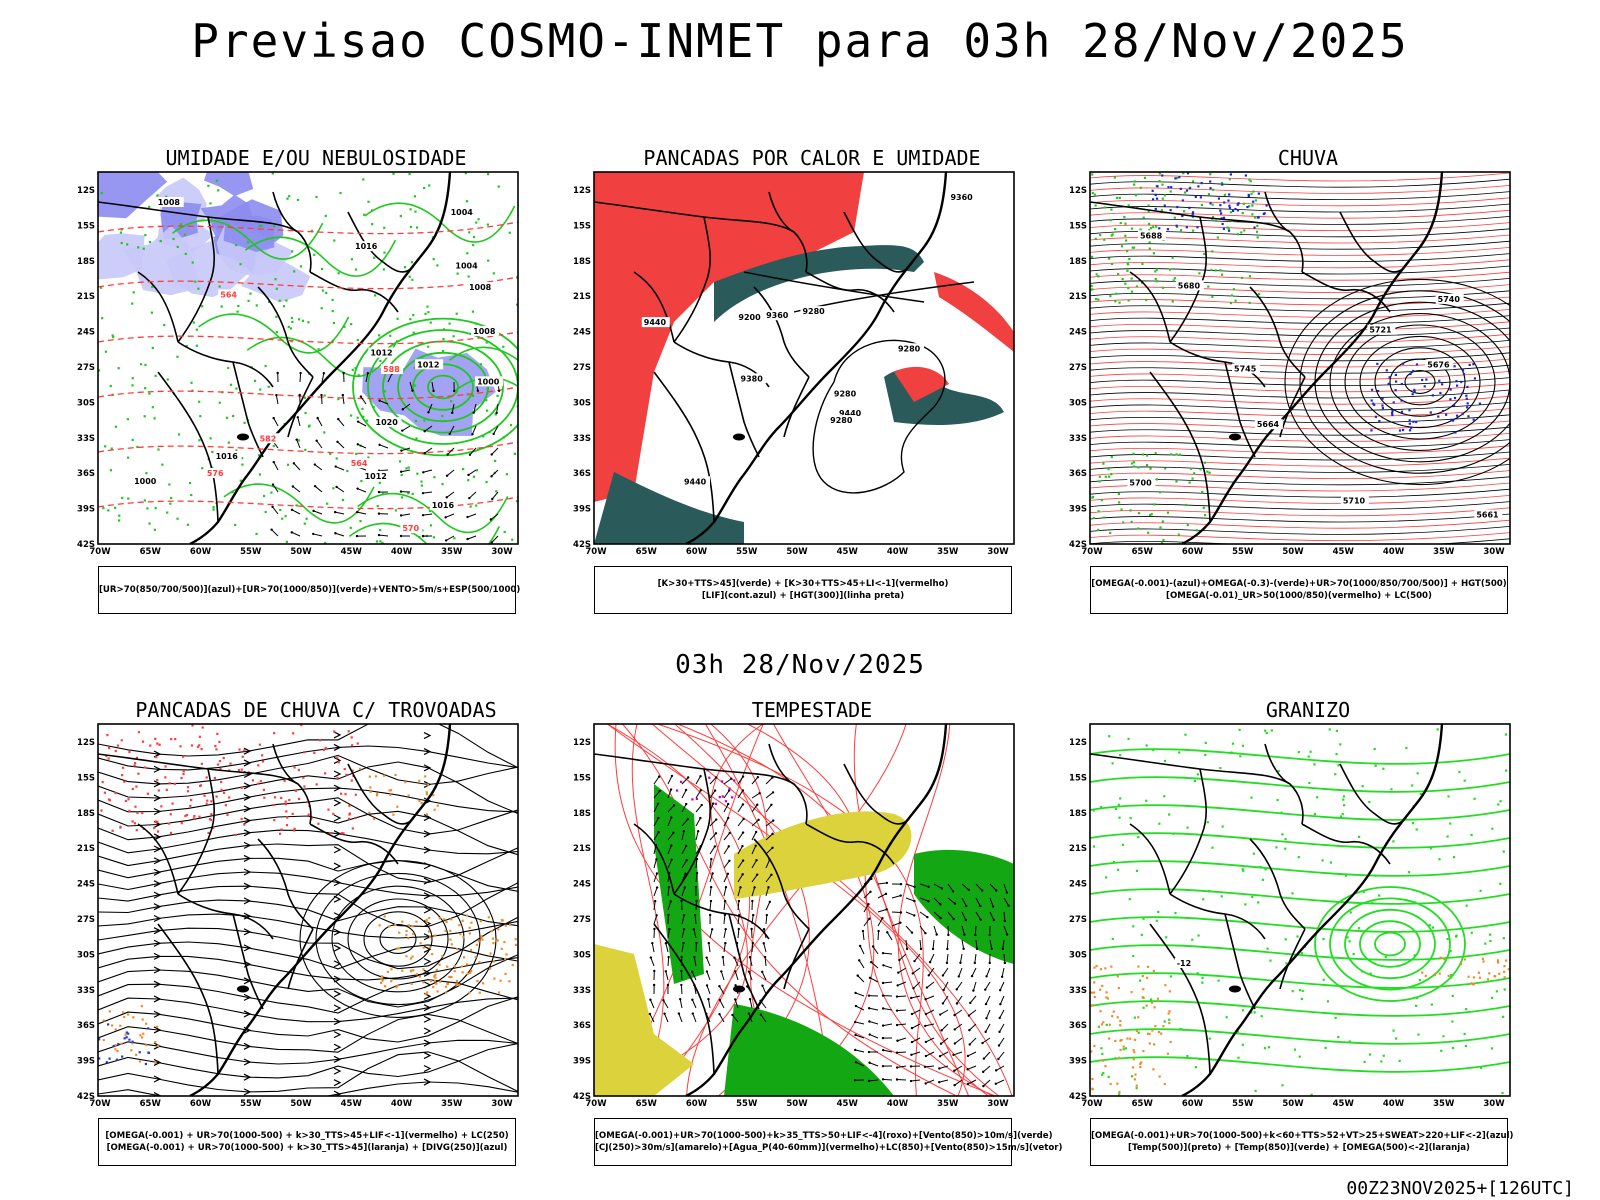 The width and height of the screenshot is (1600, 1200). What do you see at coordinates (398, 939) in the screenshot?
I see `cyclone-streamline` at bounding box center [398, 939].